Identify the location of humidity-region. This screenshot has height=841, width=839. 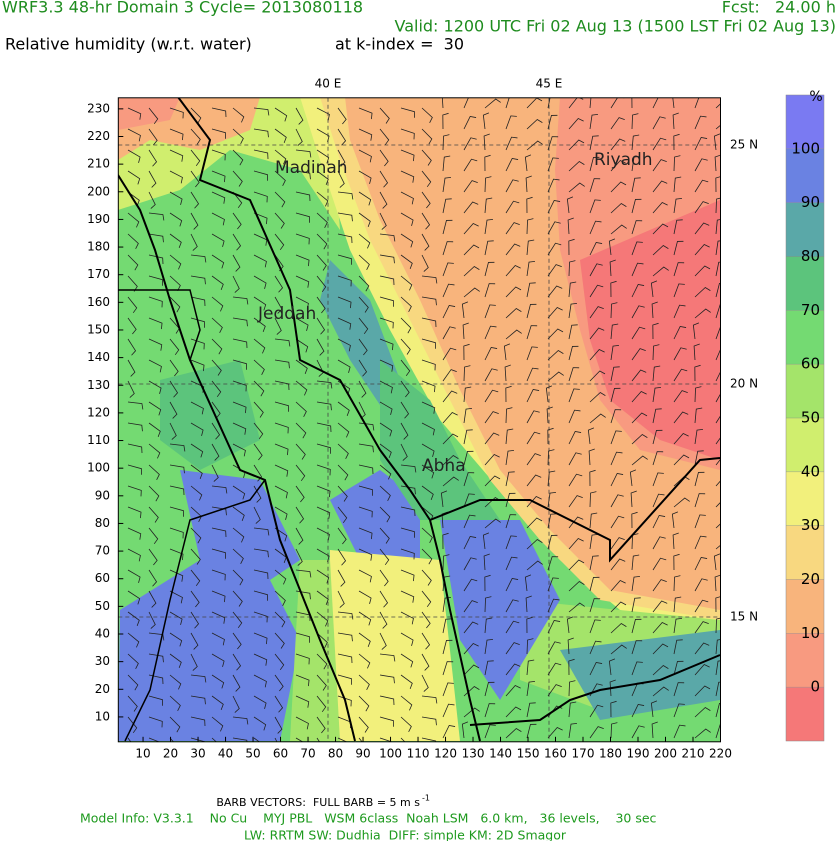
(149, 113).